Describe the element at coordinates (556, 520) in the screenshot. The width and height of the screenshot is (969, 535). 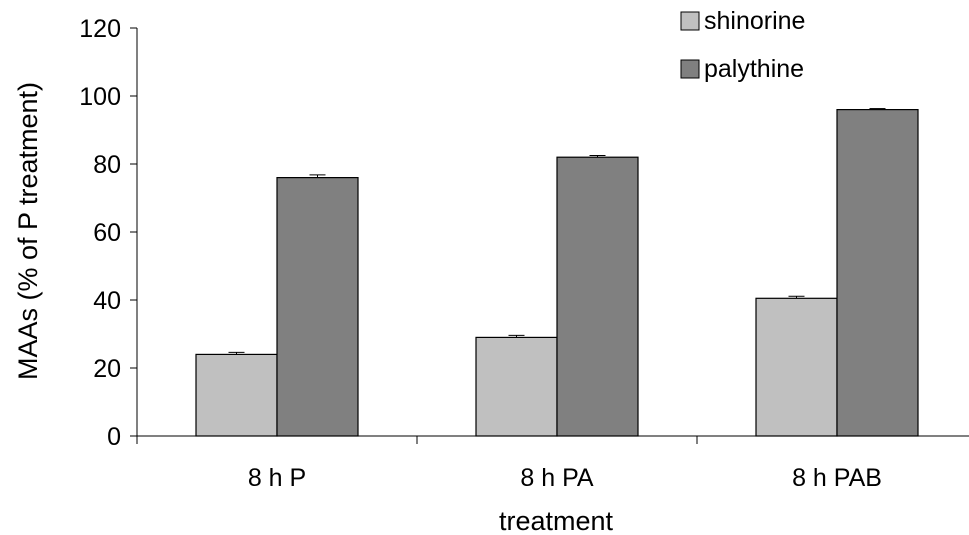
I see `x-axis-label: treatment` at that location.